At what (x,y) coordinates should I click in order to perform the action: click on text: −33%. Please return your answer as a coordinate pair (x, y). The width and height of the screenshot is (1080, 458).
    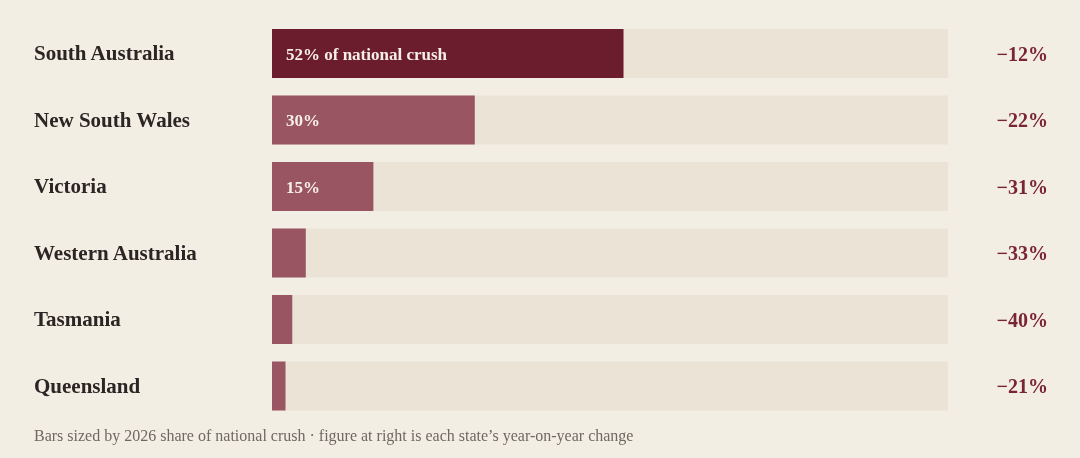
    Looking at the image, I should click on (1022, 253).